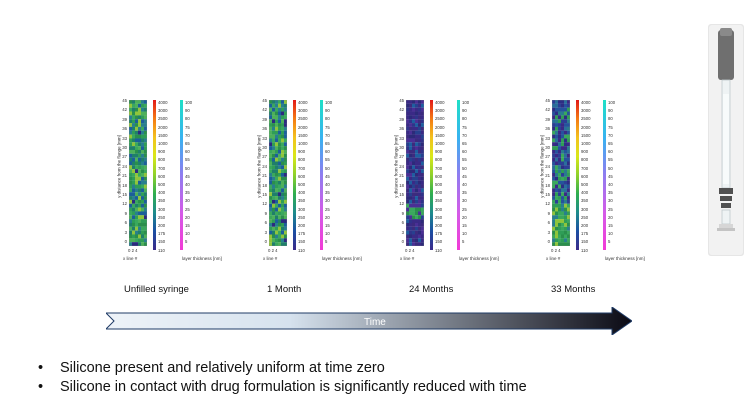 This screenshot has height=403, width=750. I want to click on caption-1-month: 1 Month, so click(284, 289).